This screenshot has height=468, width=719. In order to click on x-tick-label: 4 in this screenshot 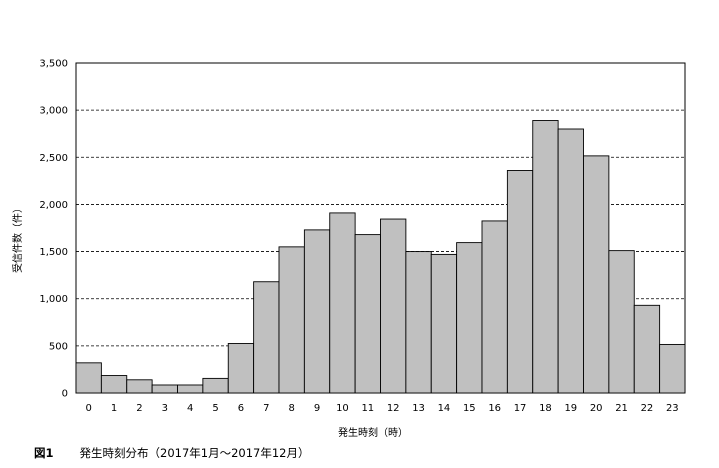, I will do `click(190, 408)`.